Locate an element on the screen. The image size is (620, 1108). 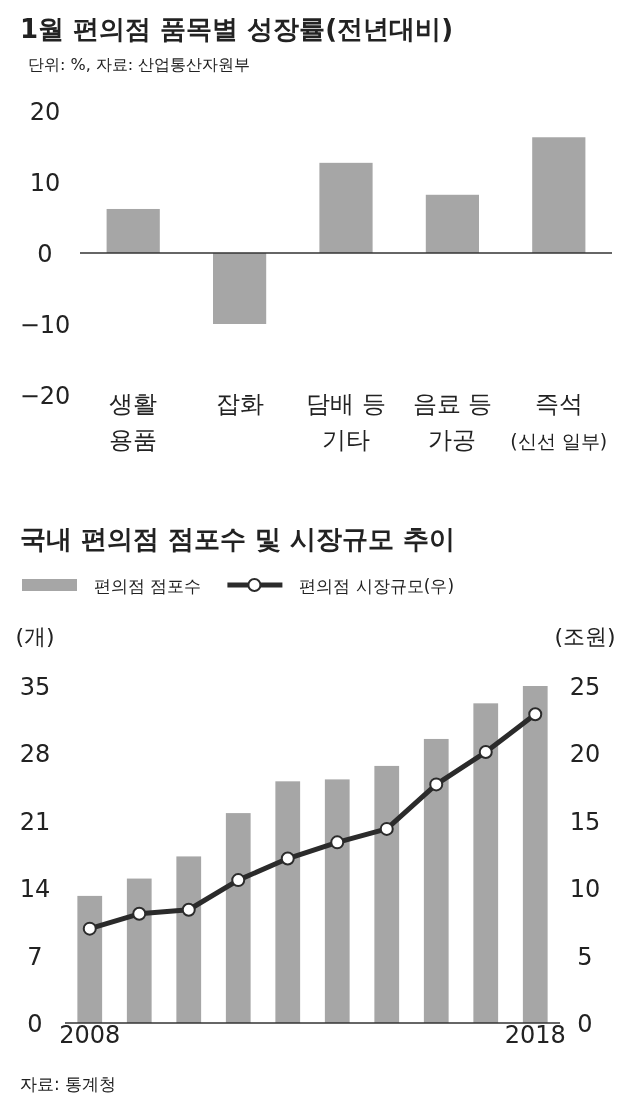
y2-axis-title: (조원) is located at coordinates (585, 636).